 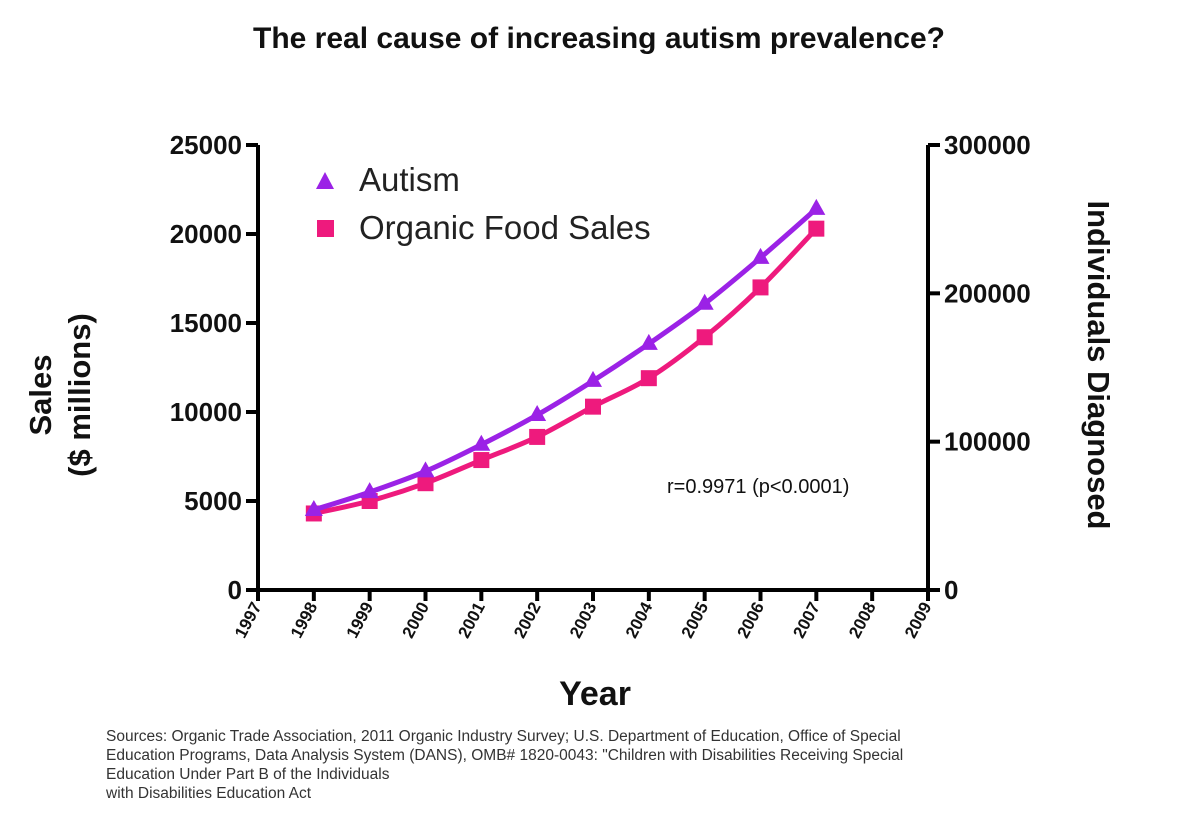 What do you see at coordinates (951, 590) in the screenshot?
I see `right-y-tick-label: 0` at bounding box center [951, 590].